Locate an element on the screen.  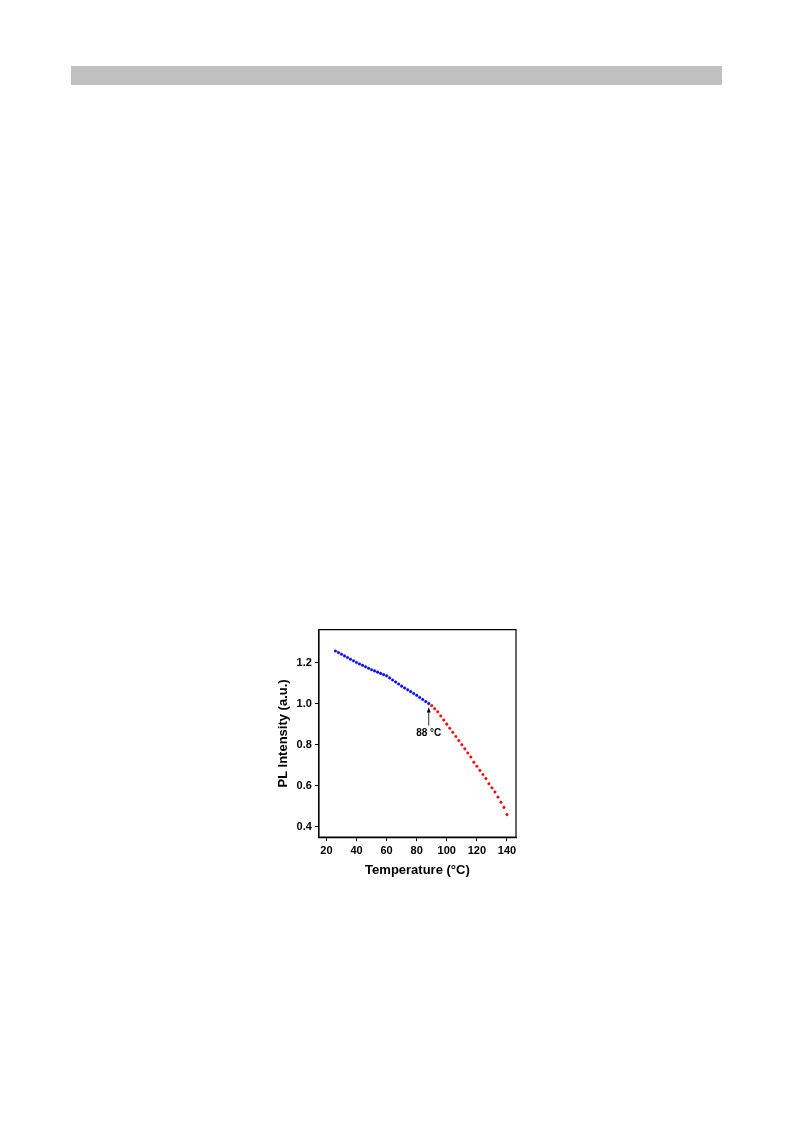
y-tick-label: 1.0 is located at coordinates (304, 702).